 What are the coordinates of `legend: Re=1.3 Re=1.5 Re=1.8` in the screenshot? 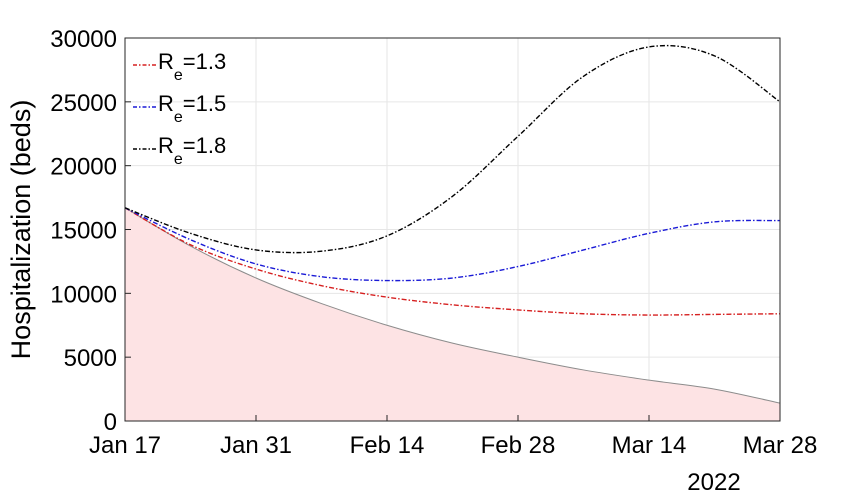 It's located at (179, 108).